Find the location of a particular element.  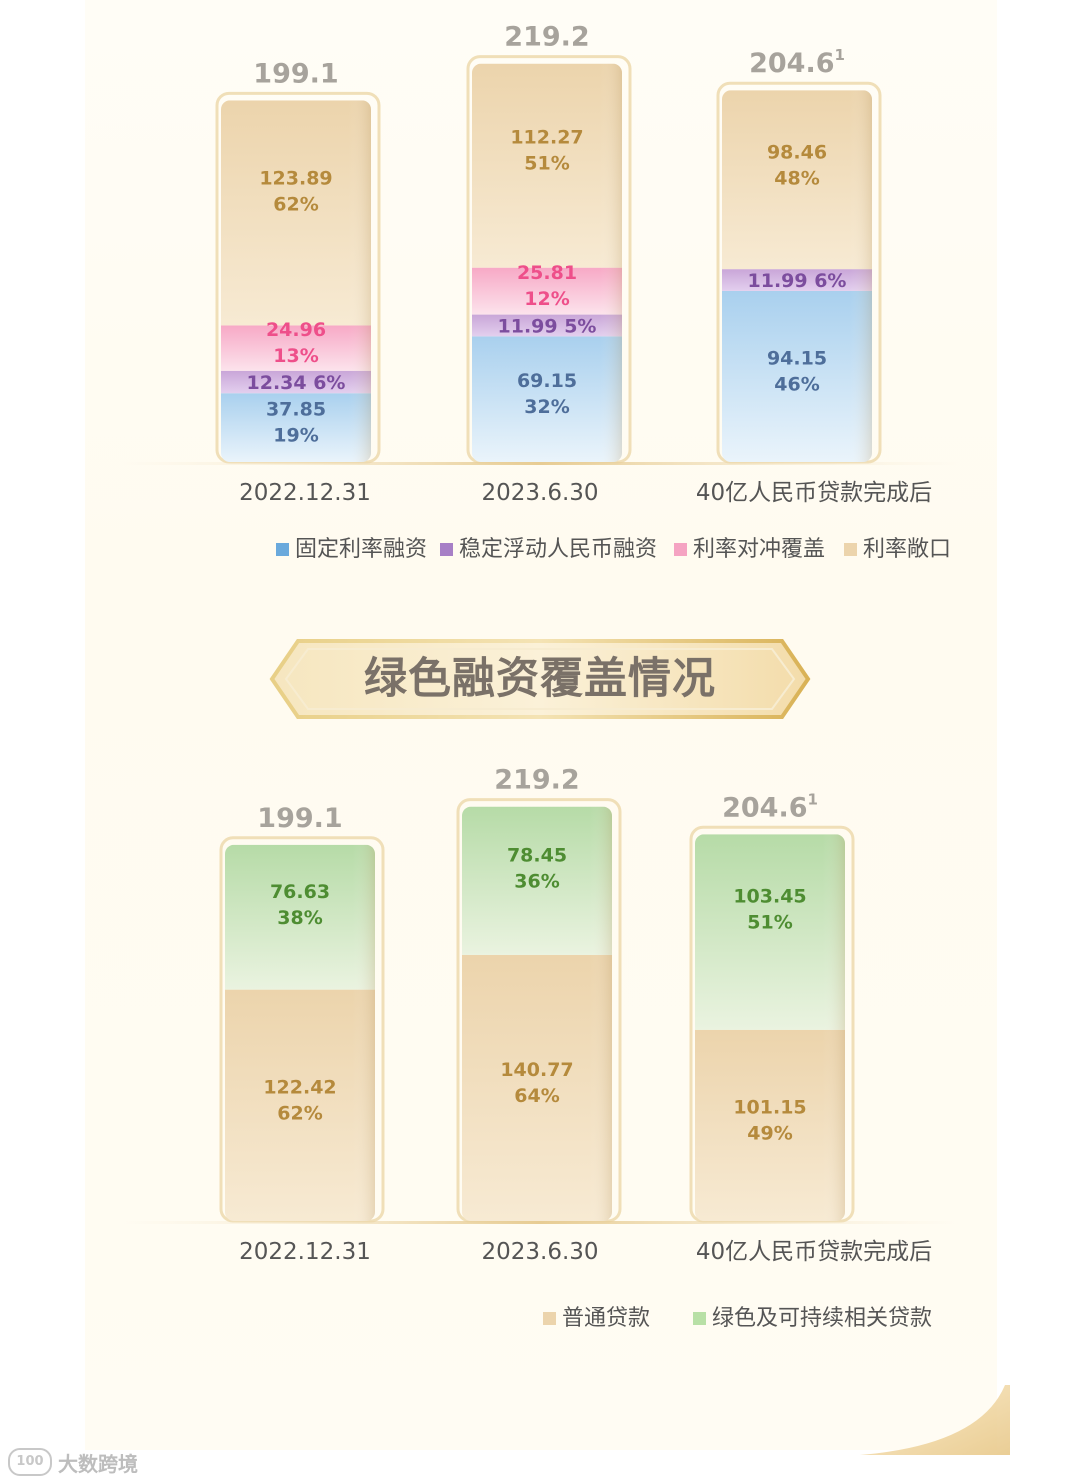

data-label-fixed-value: 94.15 is located at coordinates (797, 358).